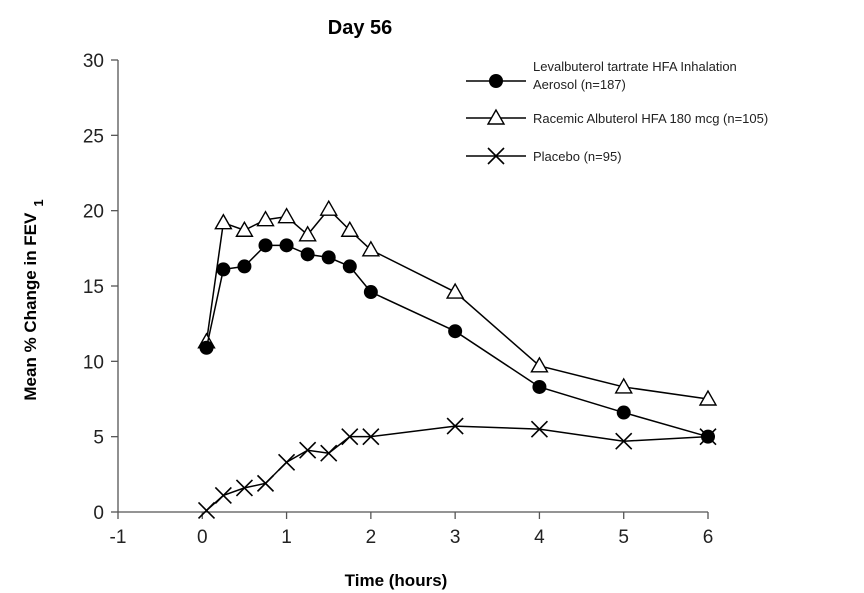 The height and width of the screenshot is (593, 864). What do you see at coordinates (577, 156) in the screenshot?
I see `legend-label: Placebo (n=95)` at bounding box center [577, 156].